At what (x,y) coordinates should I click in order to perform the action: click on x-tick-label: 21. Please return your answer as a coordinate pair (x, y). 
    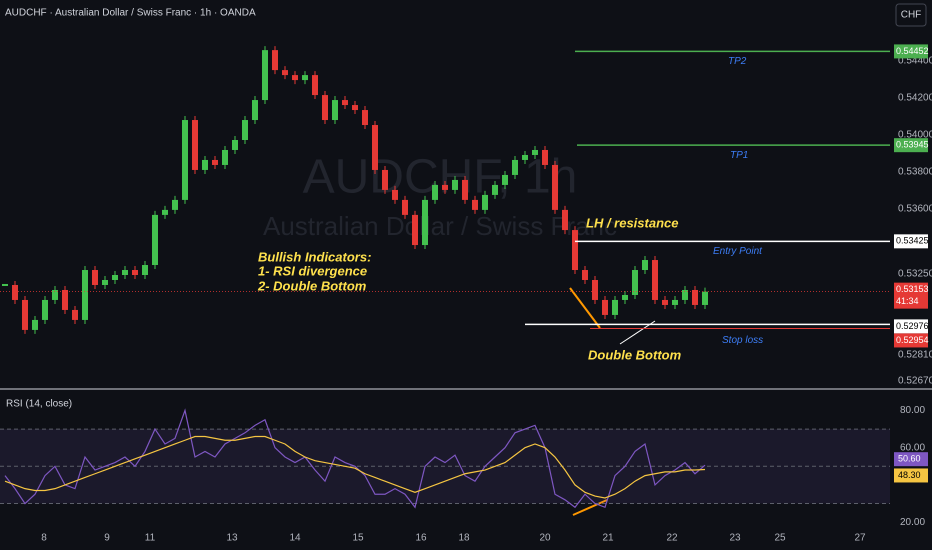
    Looking at the image, I should click on (608, 538).